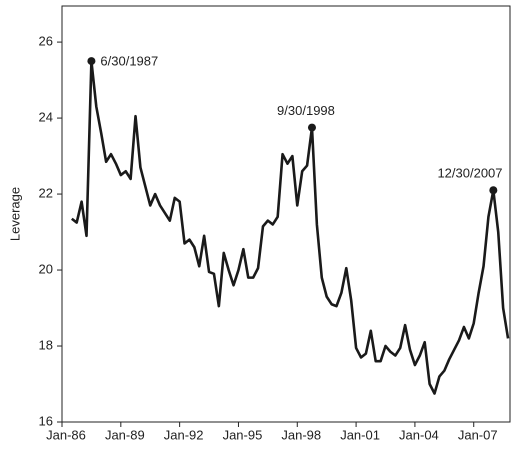 The height and width of the screenshot is (450, 511). I want to click on x-tick-label: Jan-01, so click(360, 434).